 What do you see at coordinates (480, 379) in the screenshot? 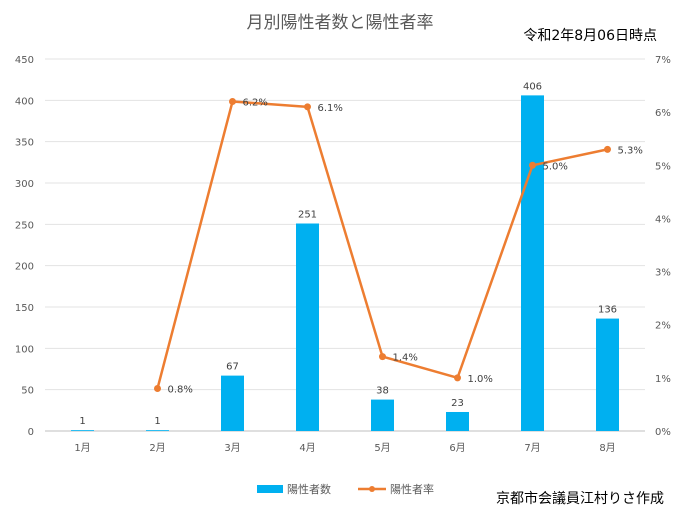
I see `line-data-label: 1.0%` at bounding box center [480, 379].